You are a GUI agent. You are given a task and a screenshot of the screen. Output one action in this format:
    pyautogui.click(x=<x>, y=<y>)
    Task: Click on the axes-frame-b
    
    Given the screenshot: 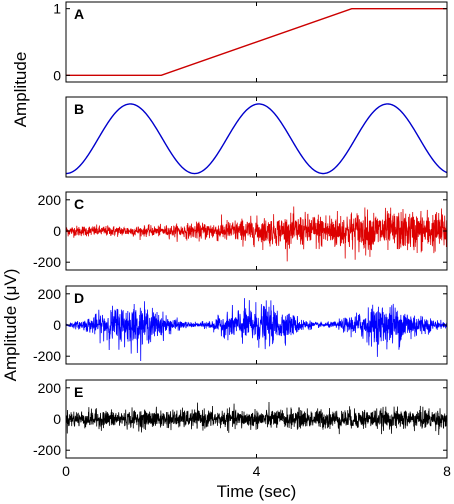 What is the action you would take?
    pyautogui.click(x=256, y=137)
    